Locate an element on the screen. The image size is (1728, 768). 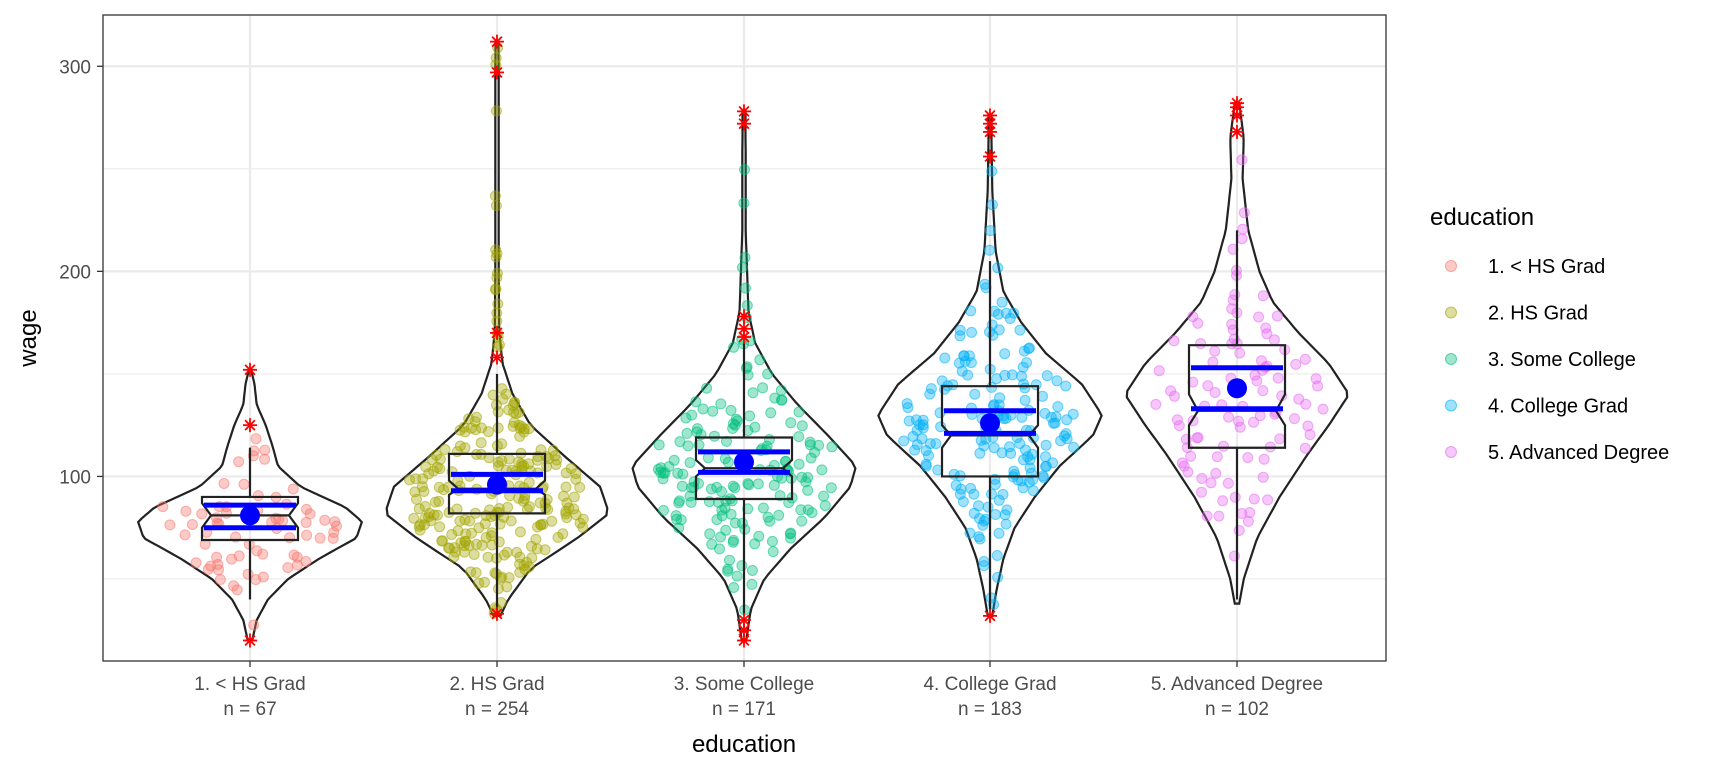
legend-key is located at coordinates (1451, 359).